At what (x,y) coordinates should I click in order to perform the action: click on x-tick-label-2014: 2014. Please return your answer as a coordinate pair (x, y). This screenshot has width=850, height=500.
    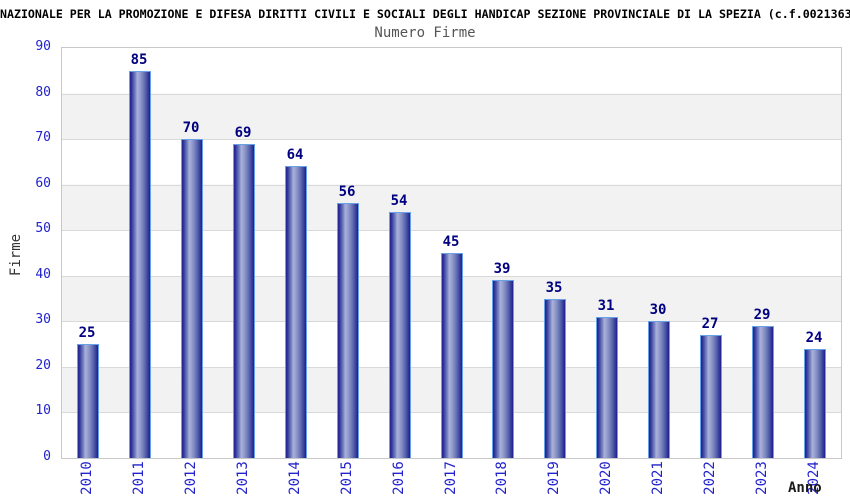
    Looking at the image, I should click on (295, 478).